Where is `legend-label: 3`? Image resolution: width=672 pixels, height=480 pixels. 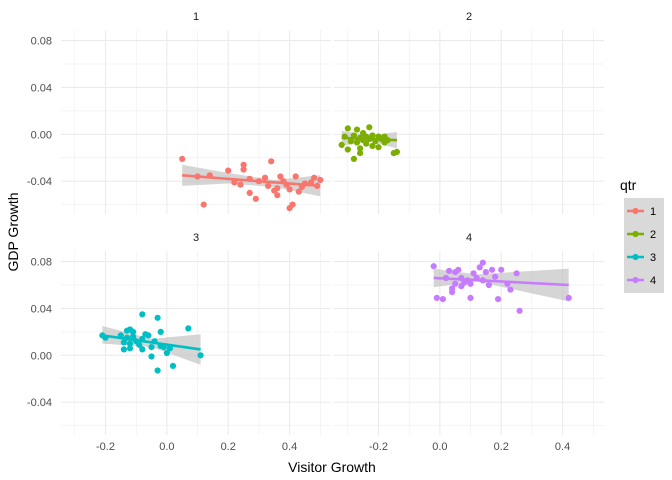 legend-label: 3 is located at coordinates (653, 258).